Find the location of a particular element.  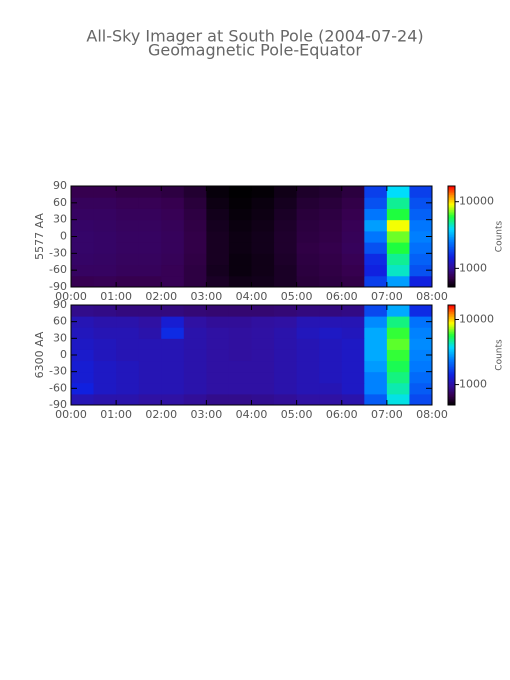

x-tick-label: 06:00 is located at coordinates (342, 296).